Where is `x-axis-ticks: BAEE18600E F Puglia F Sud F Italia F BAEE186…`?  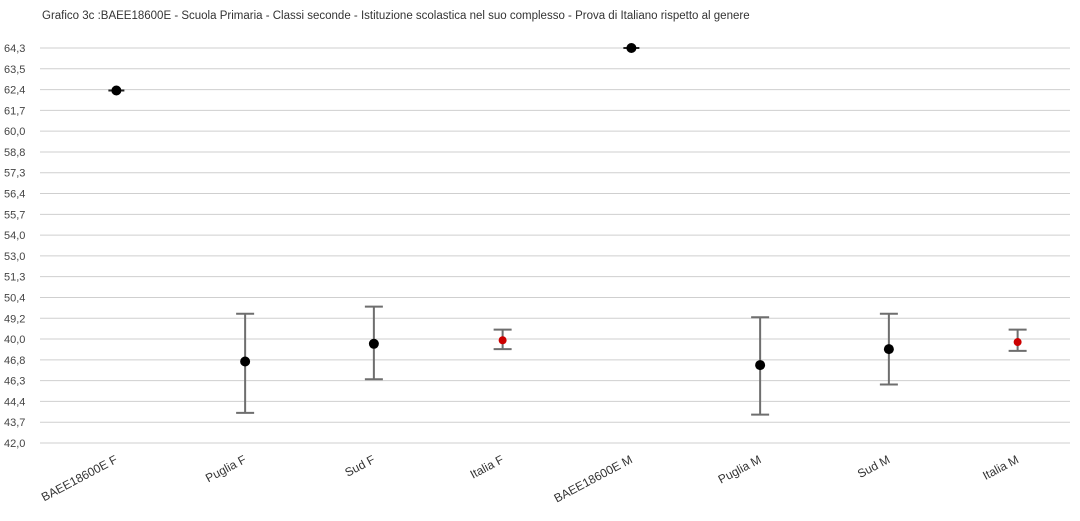 x-axis-ticks: BAEE18600E F Puglia F Sud F Italia F BAEE186… is located at coordinates (530, 478).